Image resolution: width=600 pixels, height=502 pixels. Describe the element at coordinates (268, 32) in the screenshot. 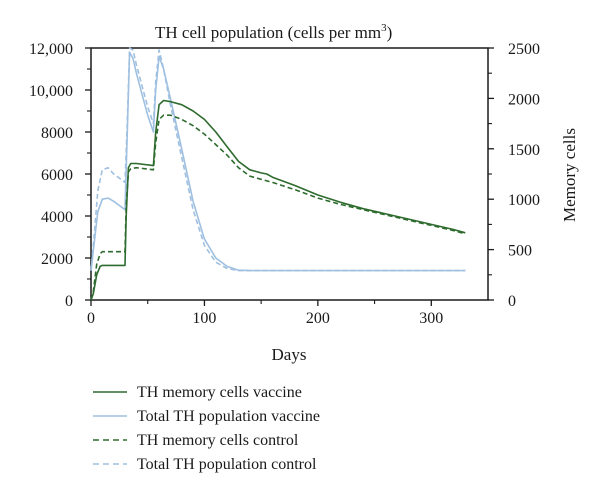

I see `chart-title-main: TH cell population (cells per mm` at that location.